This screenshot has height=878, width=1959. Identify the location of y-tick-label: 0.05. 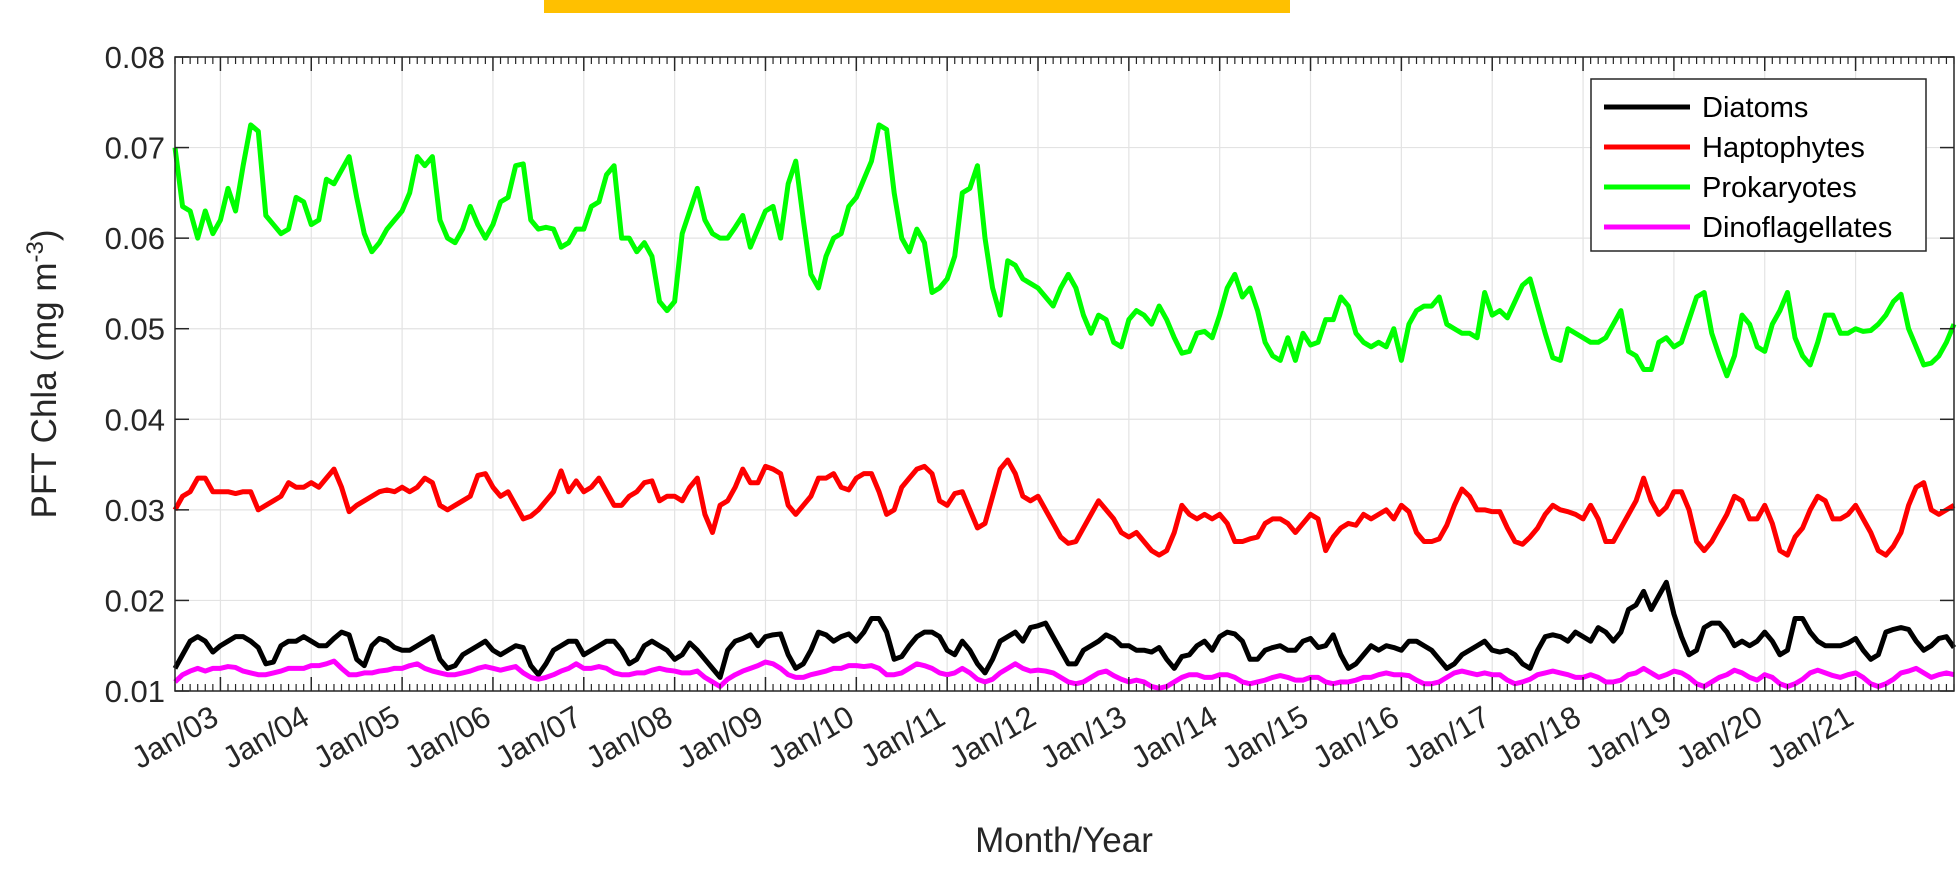
(135, 329).